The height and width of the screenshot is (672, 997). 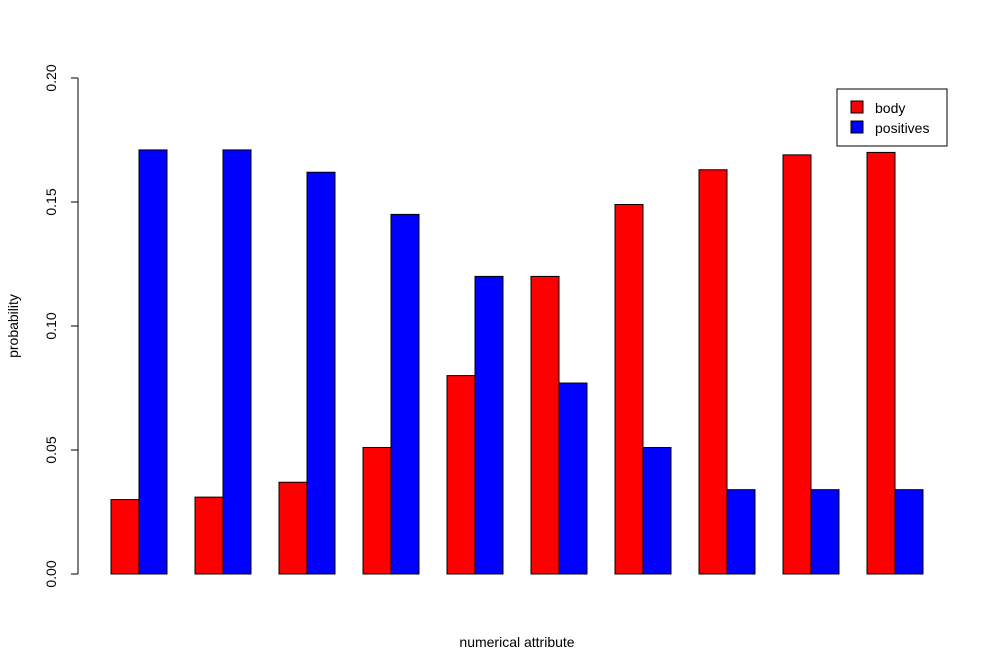 What do you see at coordinates (51, 325) in the screenshot?
I see `y-tick-label: 0.10` at bounding box center [51, 325].